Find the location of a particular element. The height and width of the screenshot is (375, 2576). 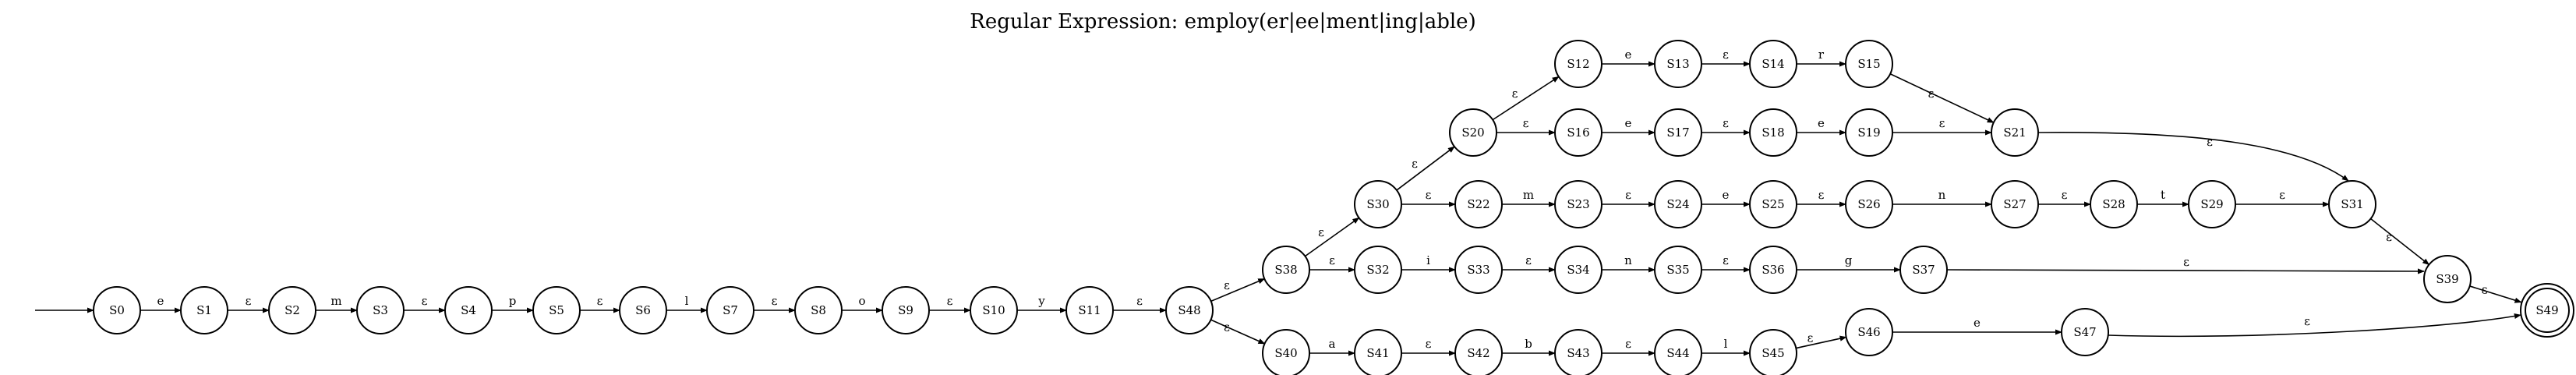

transition-label: l is located at coordinates (687, 301).